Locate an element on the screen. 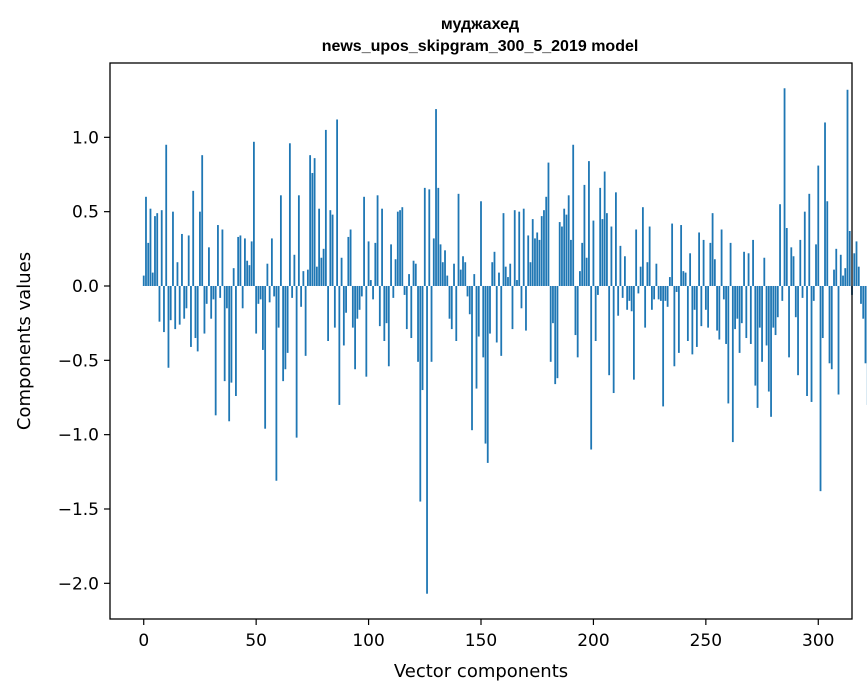 The height and width of the screenshot is (696, 867). x-tick-label: 0 is located at coordinates (143, 641).